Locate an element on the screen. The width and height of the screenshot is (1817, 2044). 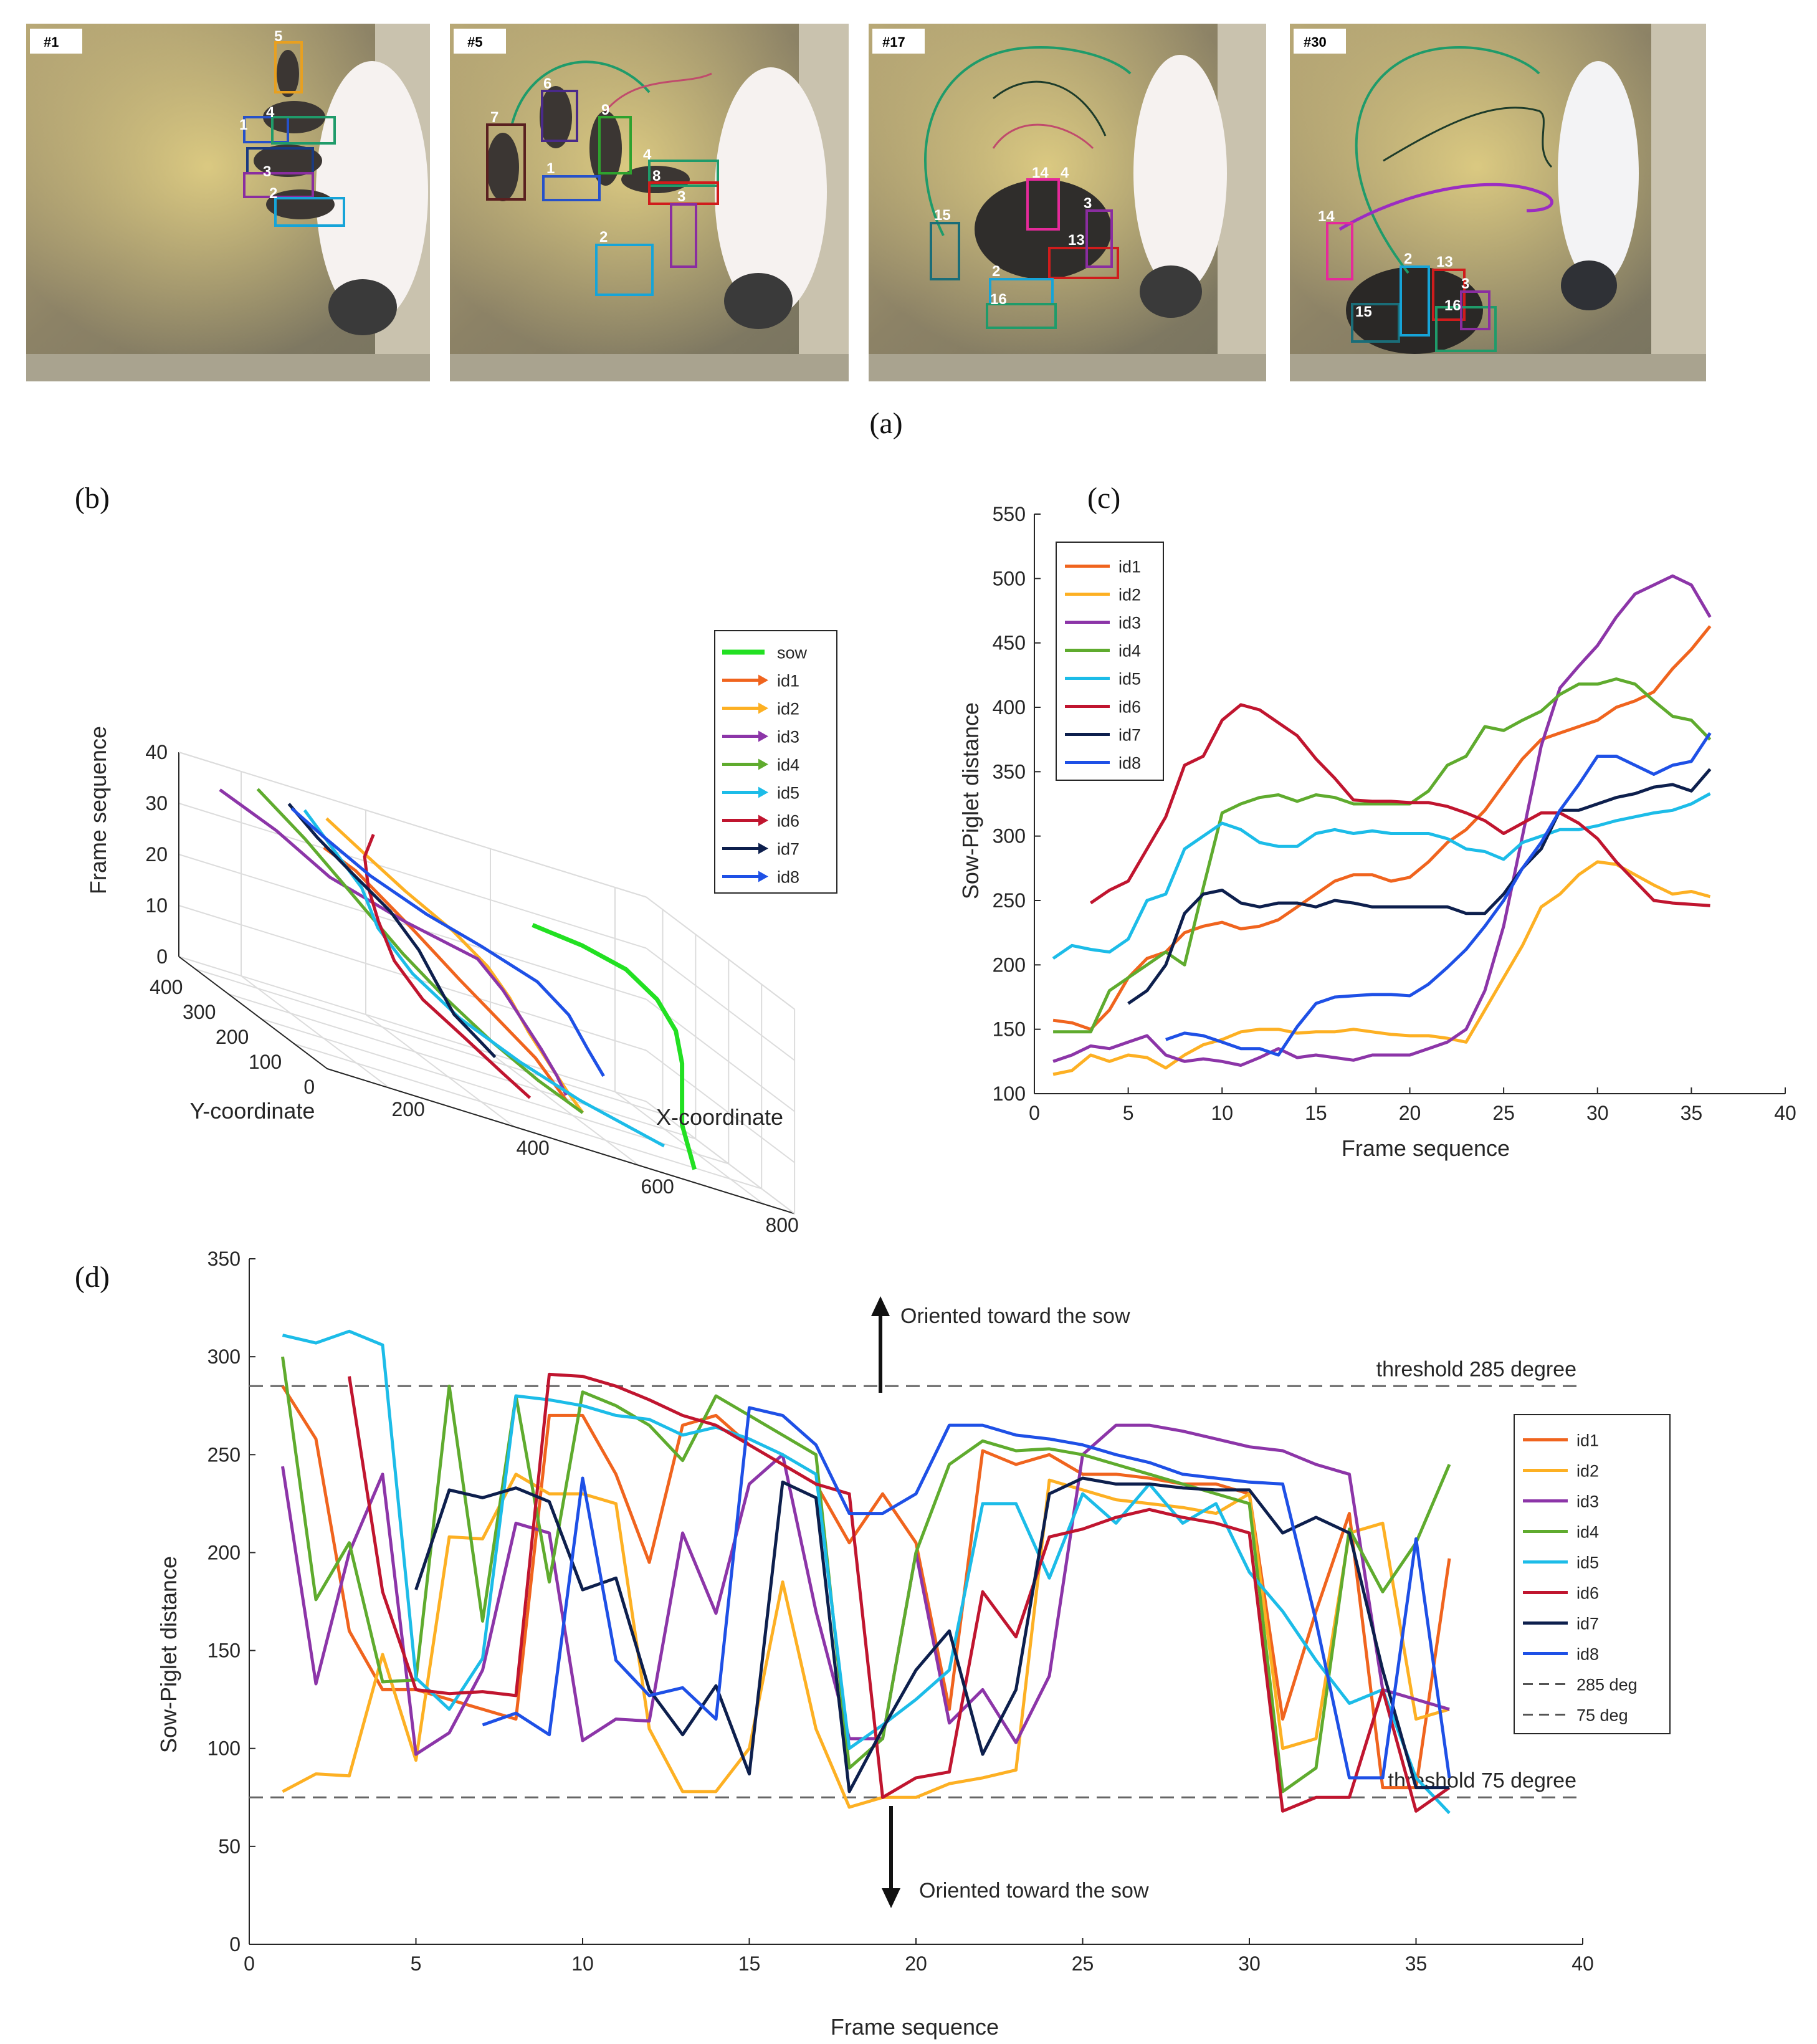
legend-label-threshold: 75 deg is located at coordinates (1602, 1715).